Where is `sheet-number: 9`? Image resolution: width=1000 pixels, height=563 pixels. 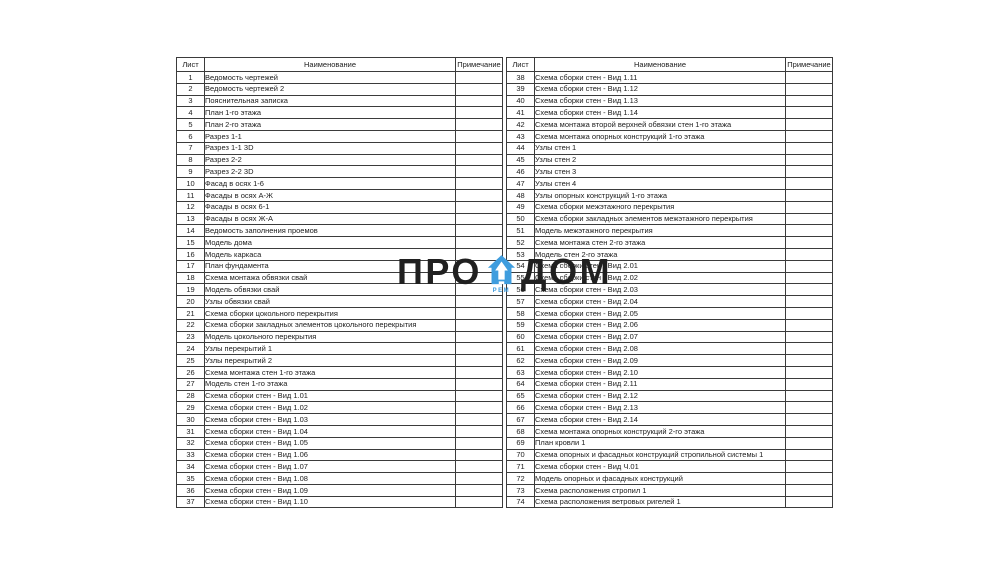 sheet-number: 9 is located at coordinates (190, 172).